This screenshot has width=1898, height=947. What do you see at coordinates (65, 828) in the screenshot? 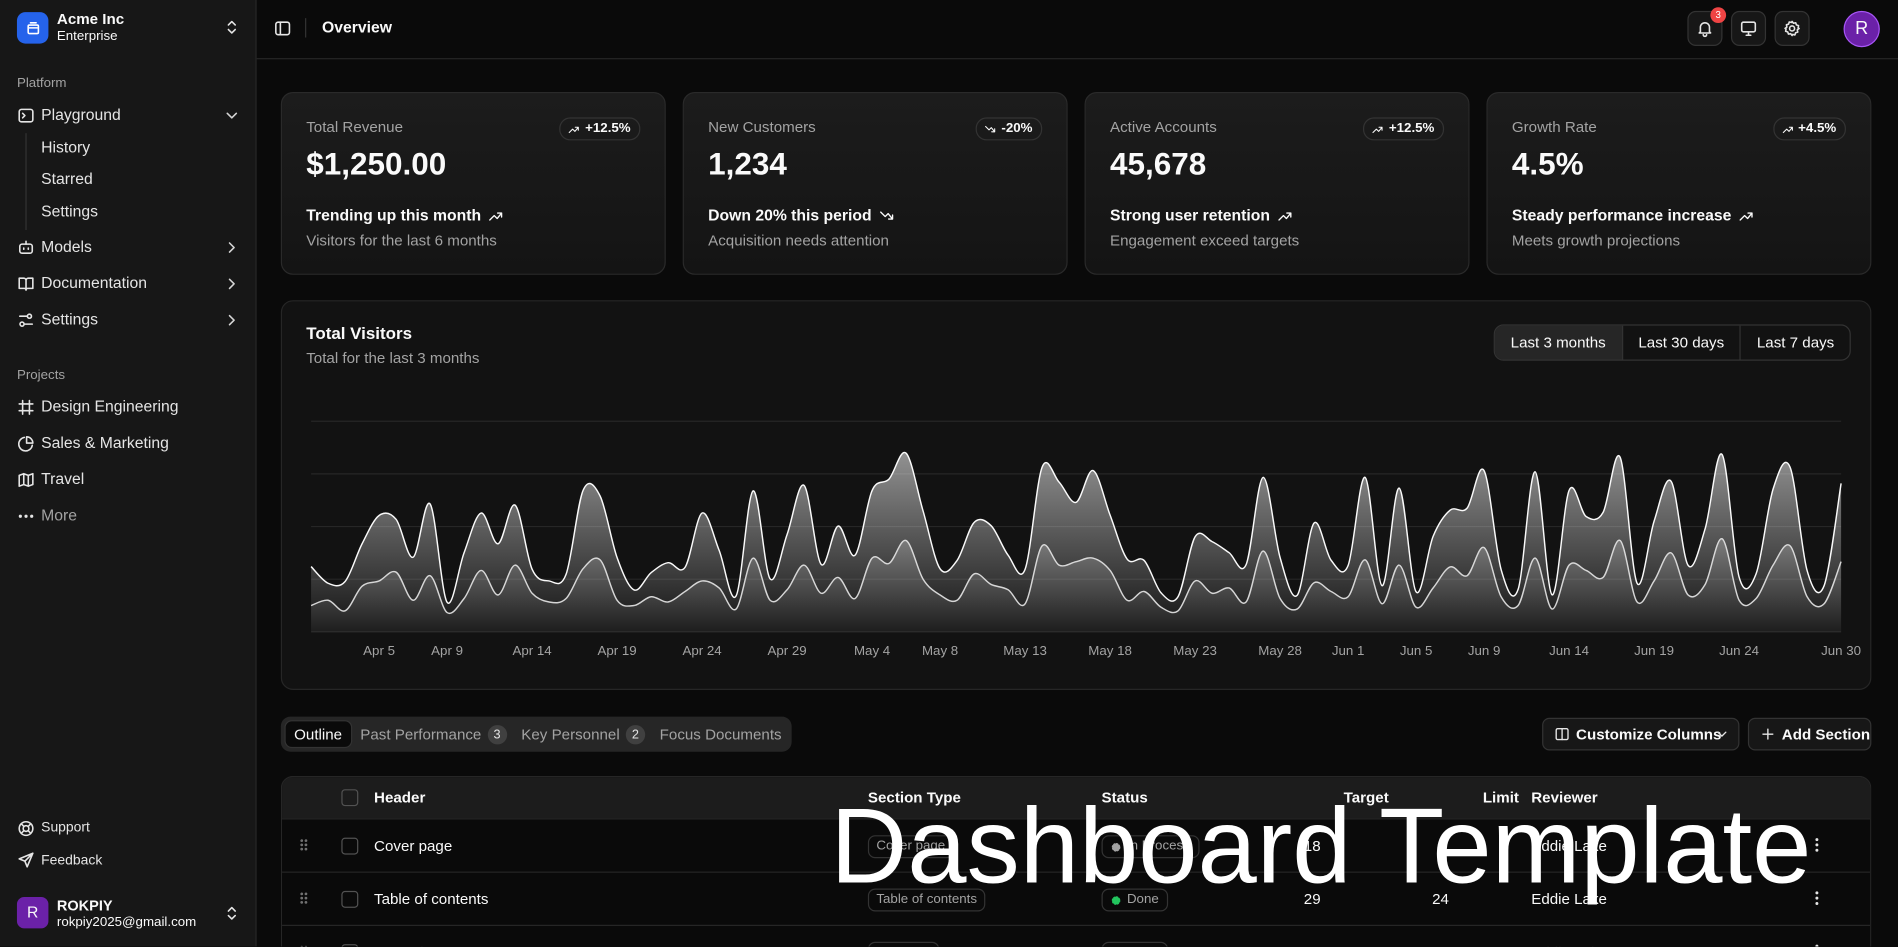
I see `nav-item: Support` at bounding box center [65, 828].